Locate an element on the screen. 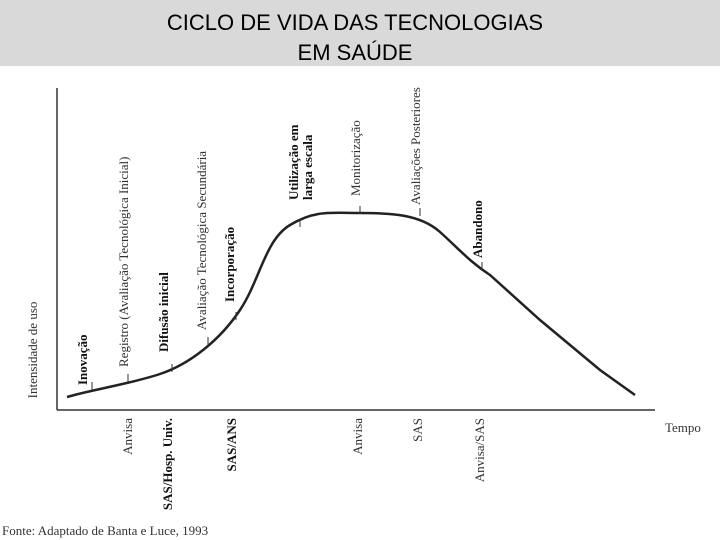  title-line: CICLO DE VIDA DAS TECNOLOGIAS is located at coordinates (355, 22).